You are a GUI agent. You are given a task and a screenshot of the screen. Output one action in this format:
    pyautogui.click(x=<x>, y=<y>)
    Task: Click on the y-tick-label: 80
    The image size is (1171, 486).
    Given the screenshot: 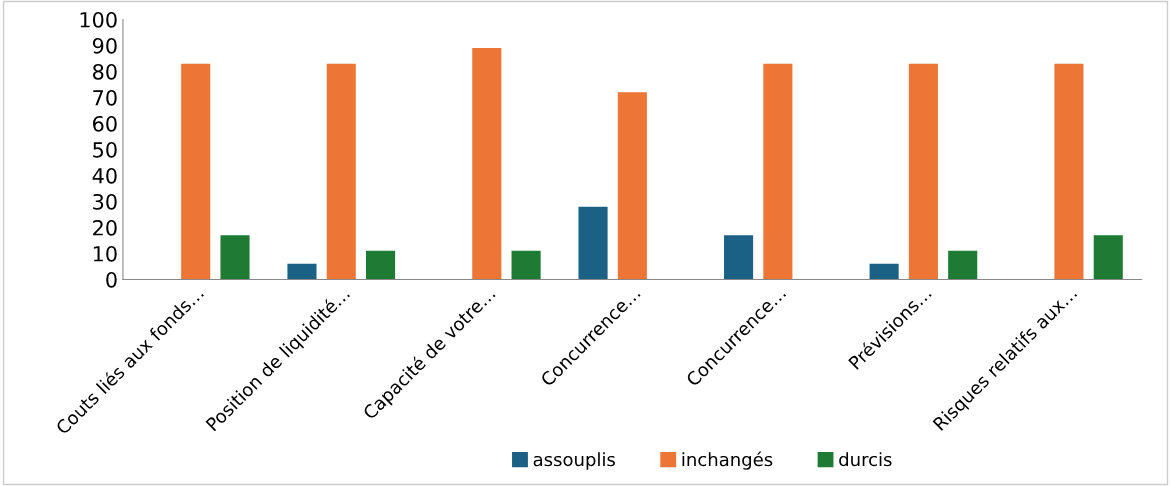 What is the action you would take?
    pyautogui.click(x=105, y=71)
    